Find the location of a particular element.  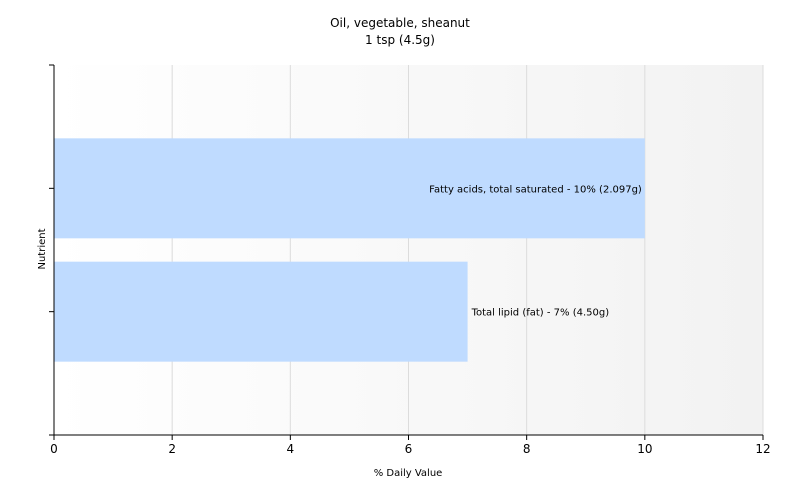

x-tick-label: 10 is located at coordinates (644, 449).